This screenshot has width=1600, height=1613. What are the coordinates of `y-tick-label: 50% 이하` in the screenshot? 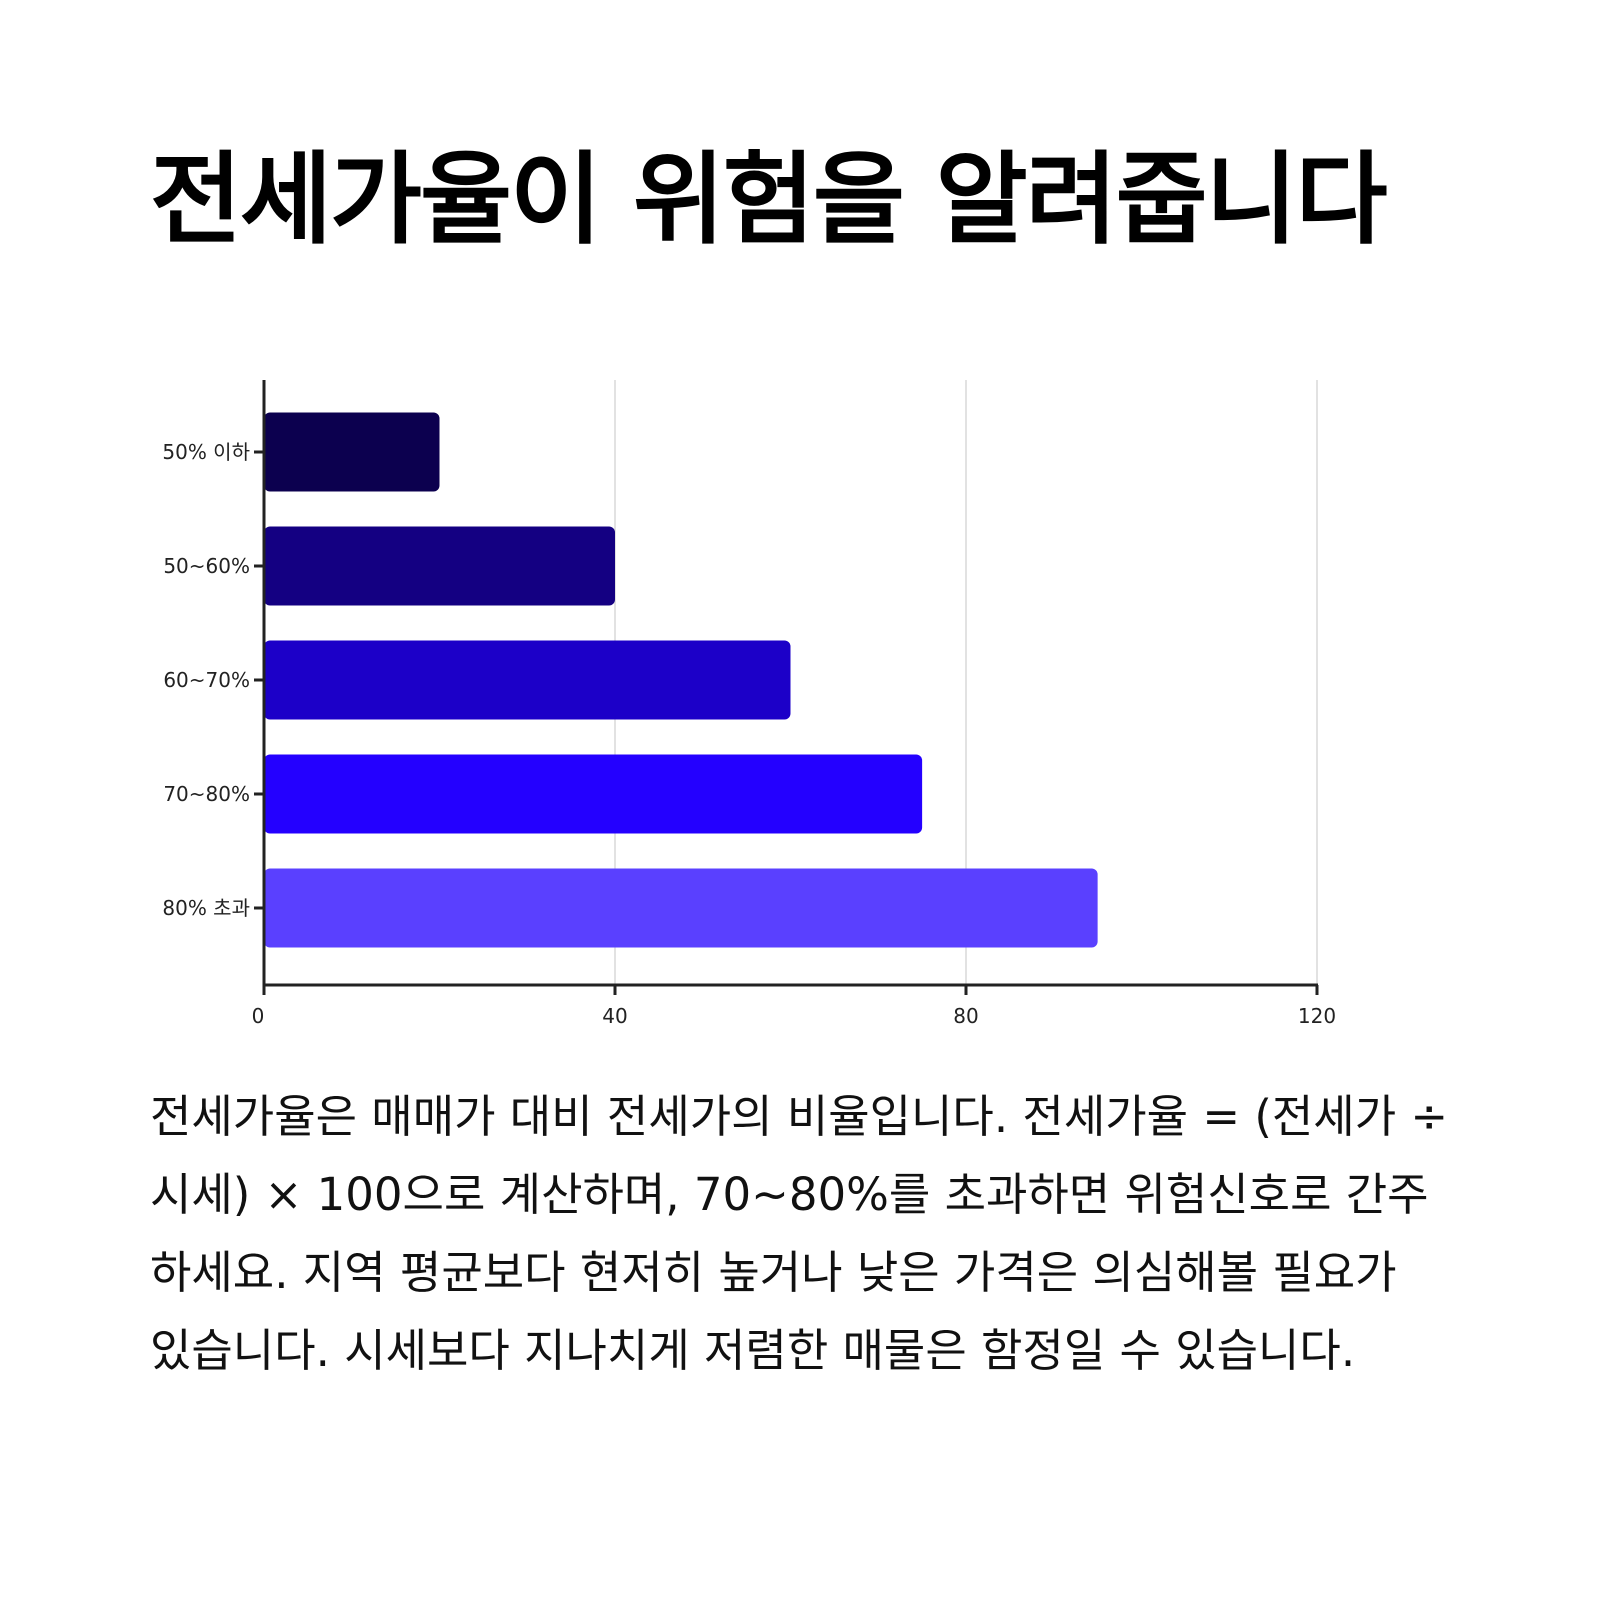 It's located at (206, 452).